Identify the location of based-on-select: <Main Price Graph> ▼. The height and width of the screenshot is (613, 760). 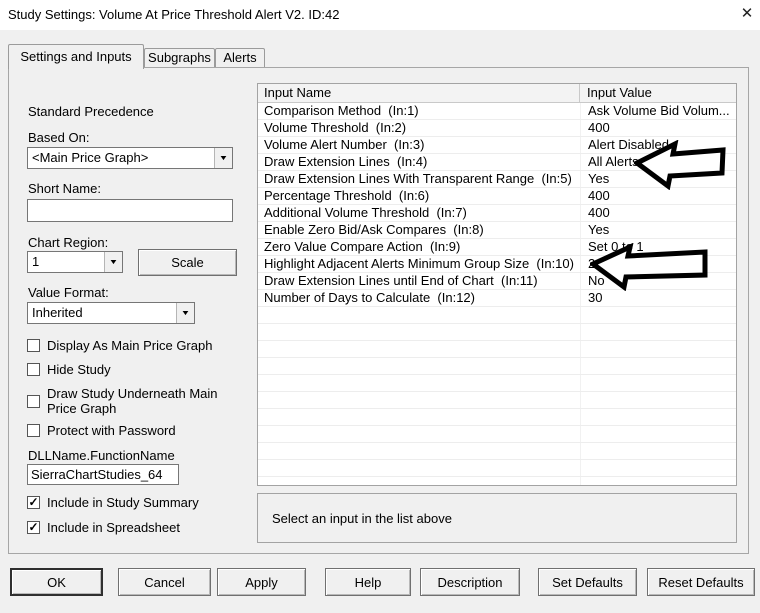
(130, 158).